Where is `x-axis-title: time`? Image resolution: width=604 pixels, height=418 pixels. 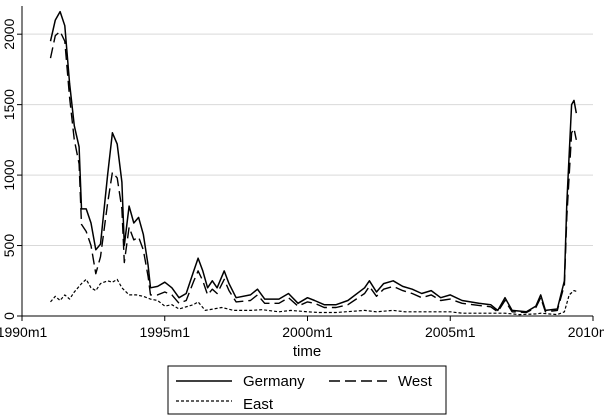
x-axis-title: time is located at coordinates (307, 351).